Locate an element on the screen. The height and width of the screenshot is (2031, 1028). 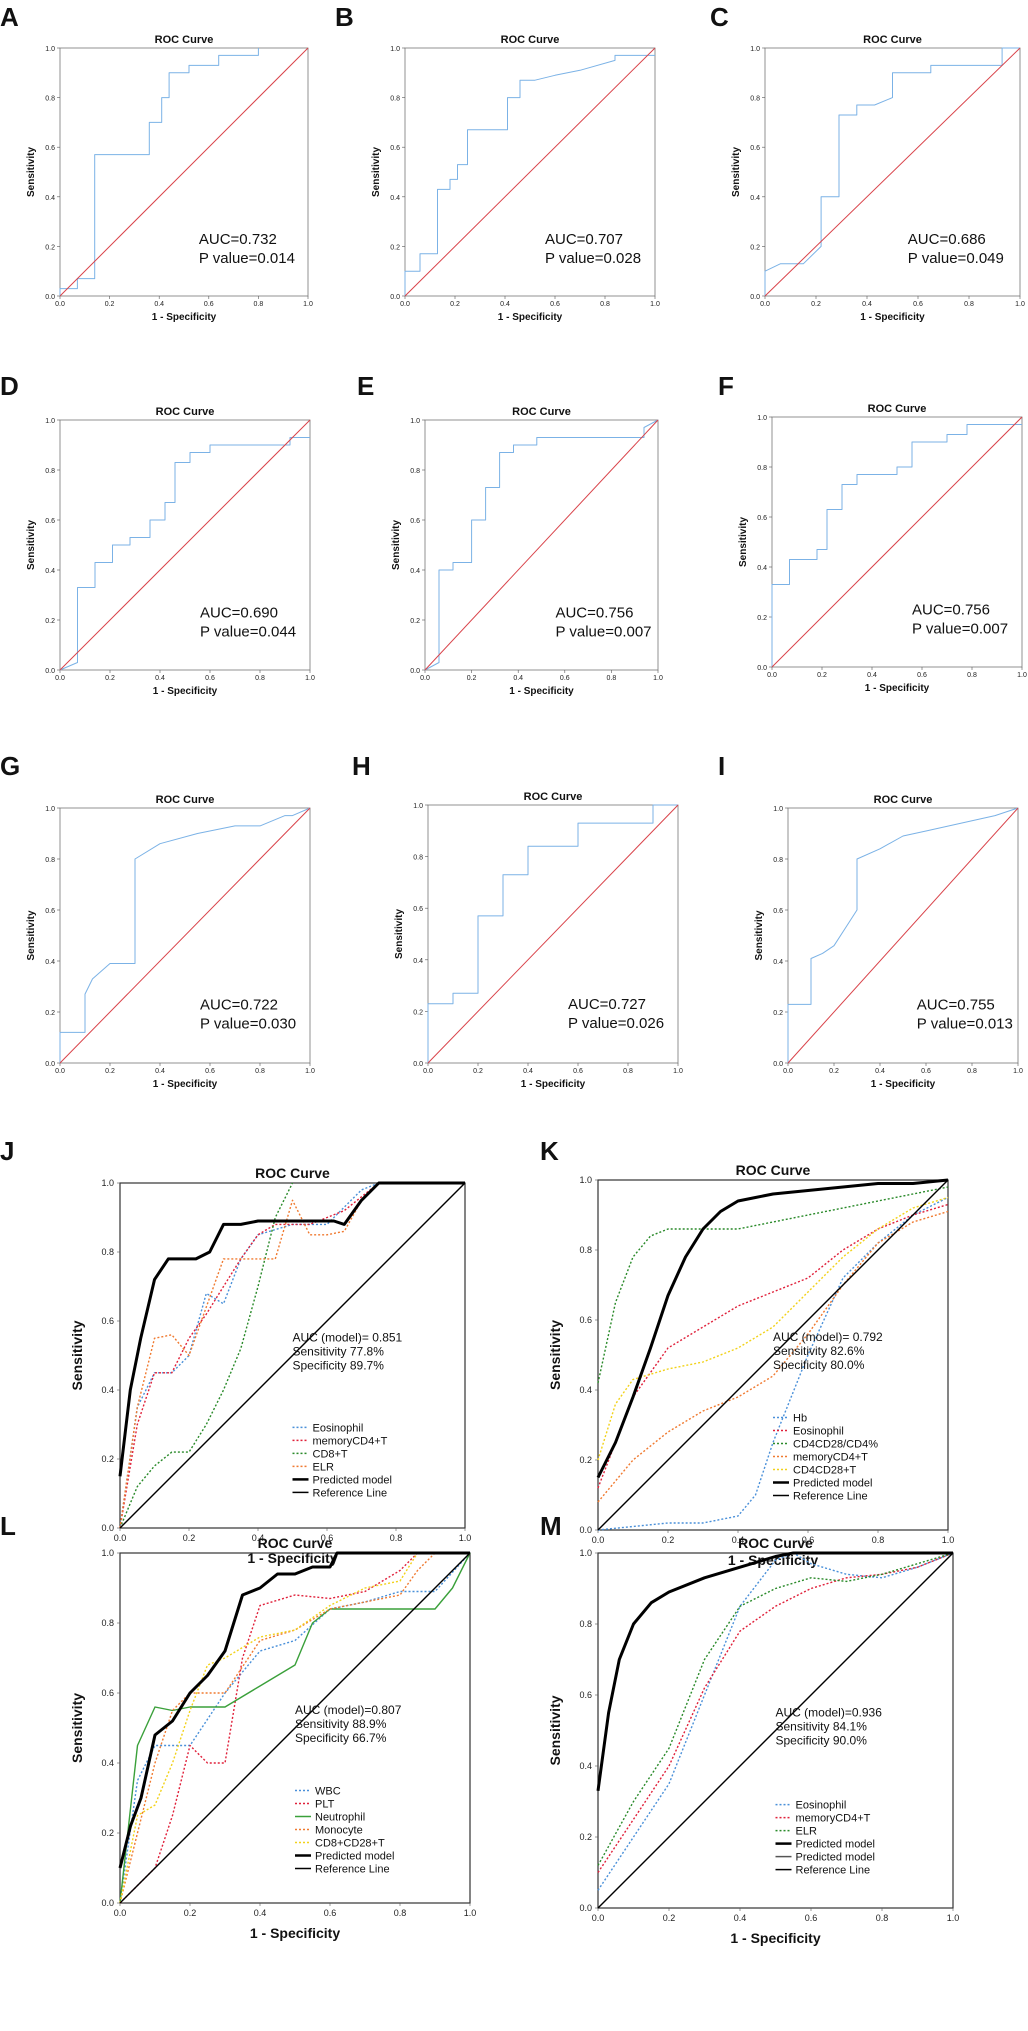
series-line-memorycd4-t is located at coordinates (249, 1355).